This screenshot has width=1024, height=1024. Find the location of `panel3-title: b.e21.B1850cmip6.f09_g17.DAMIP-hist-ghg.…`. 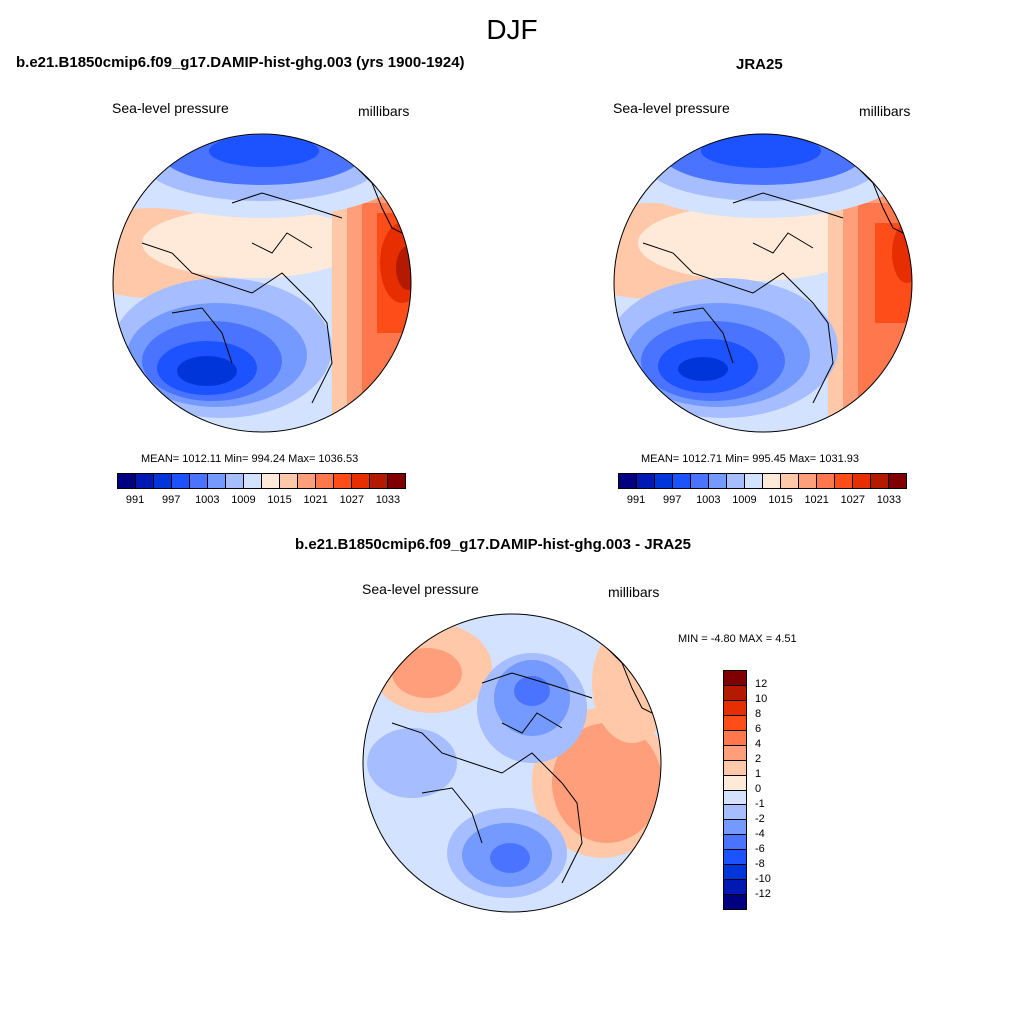

panel3-title: b.e21.B1850cmip6.f09_g17.DAMIP-hist-ghg.… is located at coordinates (493, 544).